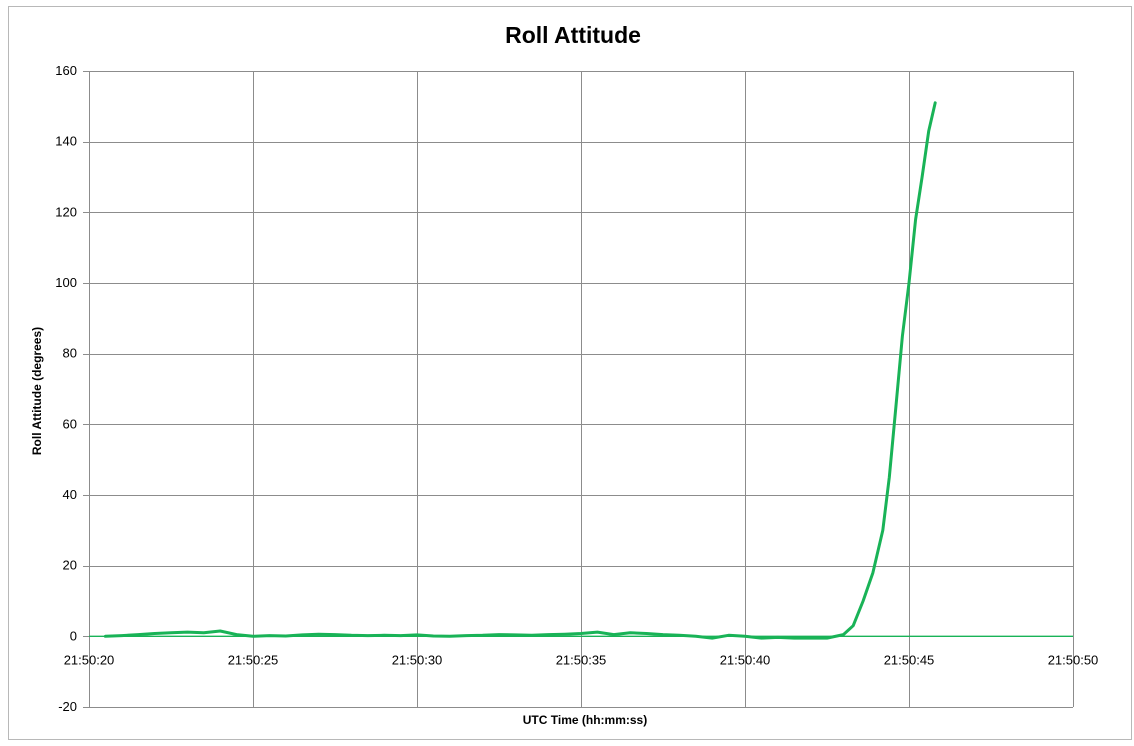 This screenshot has width=1134, height=746. I want to click on y-tick-label: -20, so click(67, 706).